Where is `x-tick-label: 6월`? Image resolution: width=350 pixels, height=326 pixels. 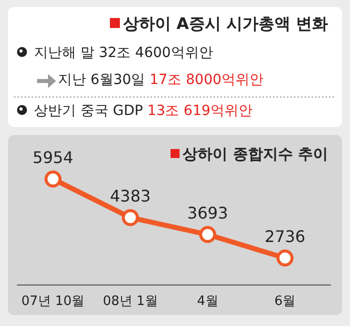
x-tick-label: 6월 is located at coordinates (285, 301).